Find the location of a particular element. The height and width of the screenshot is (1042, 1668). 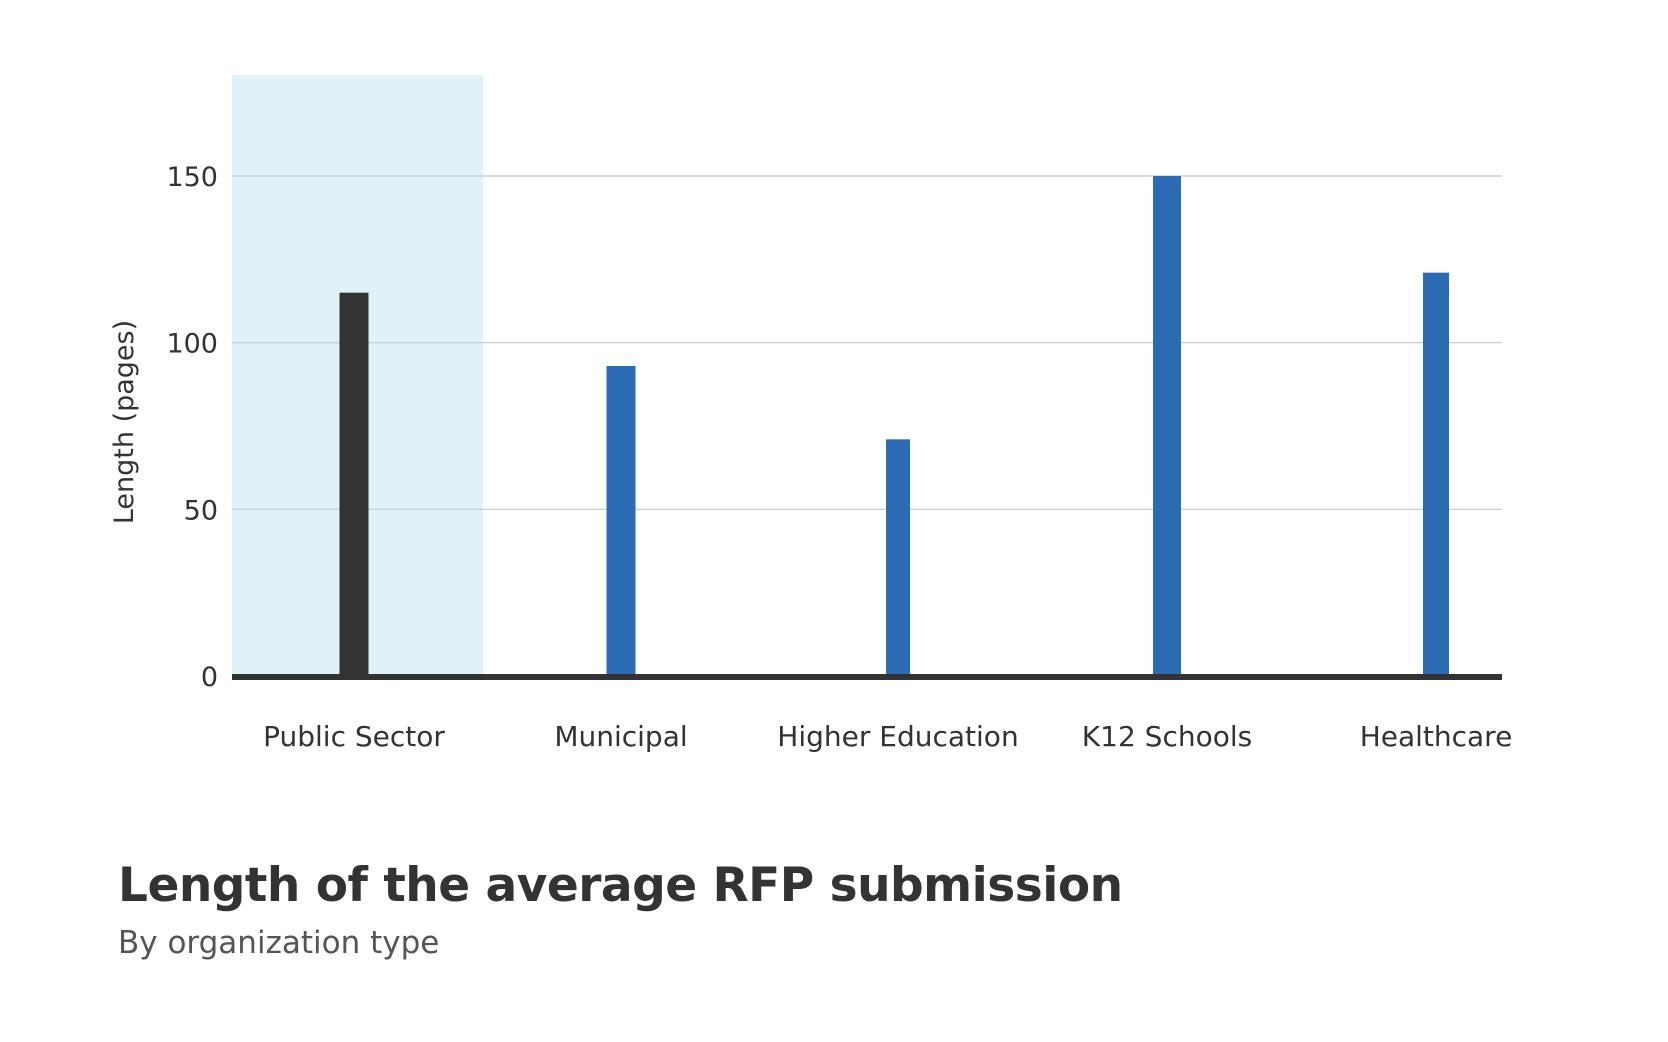

x-label-higher-education: Higher Education is located at coordinates (897, 736).